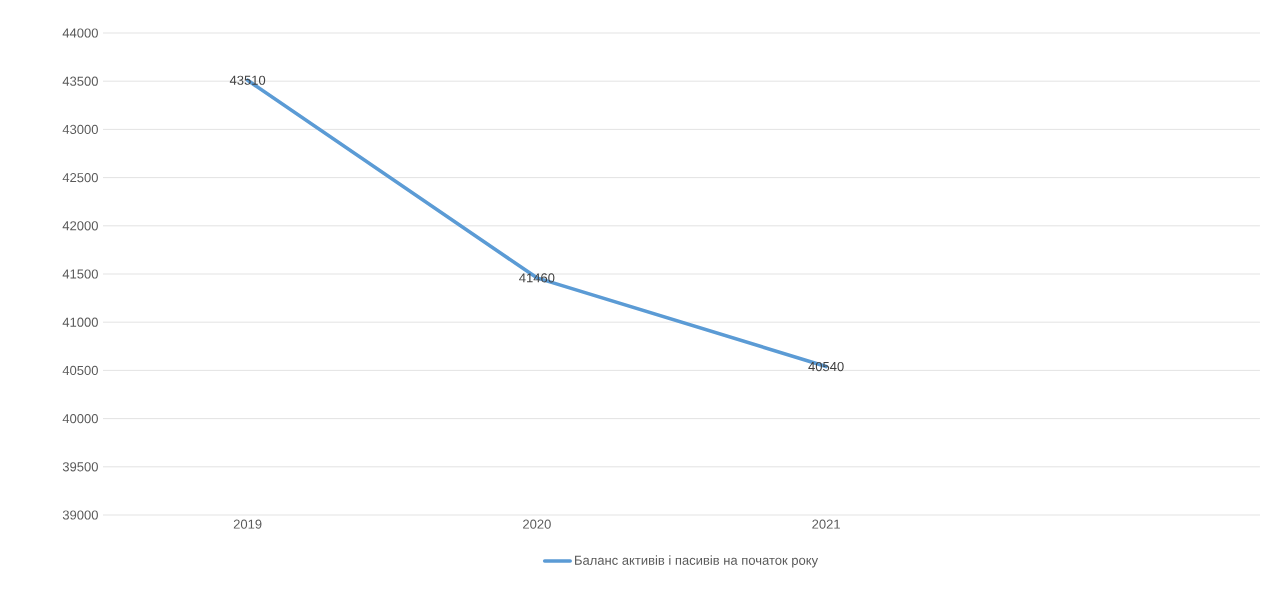 This screenshot has height=605, width=1280. Describe the element at coordinates (80, 129) in the screenshot. I see `y-tick-label: 43000` at that location.